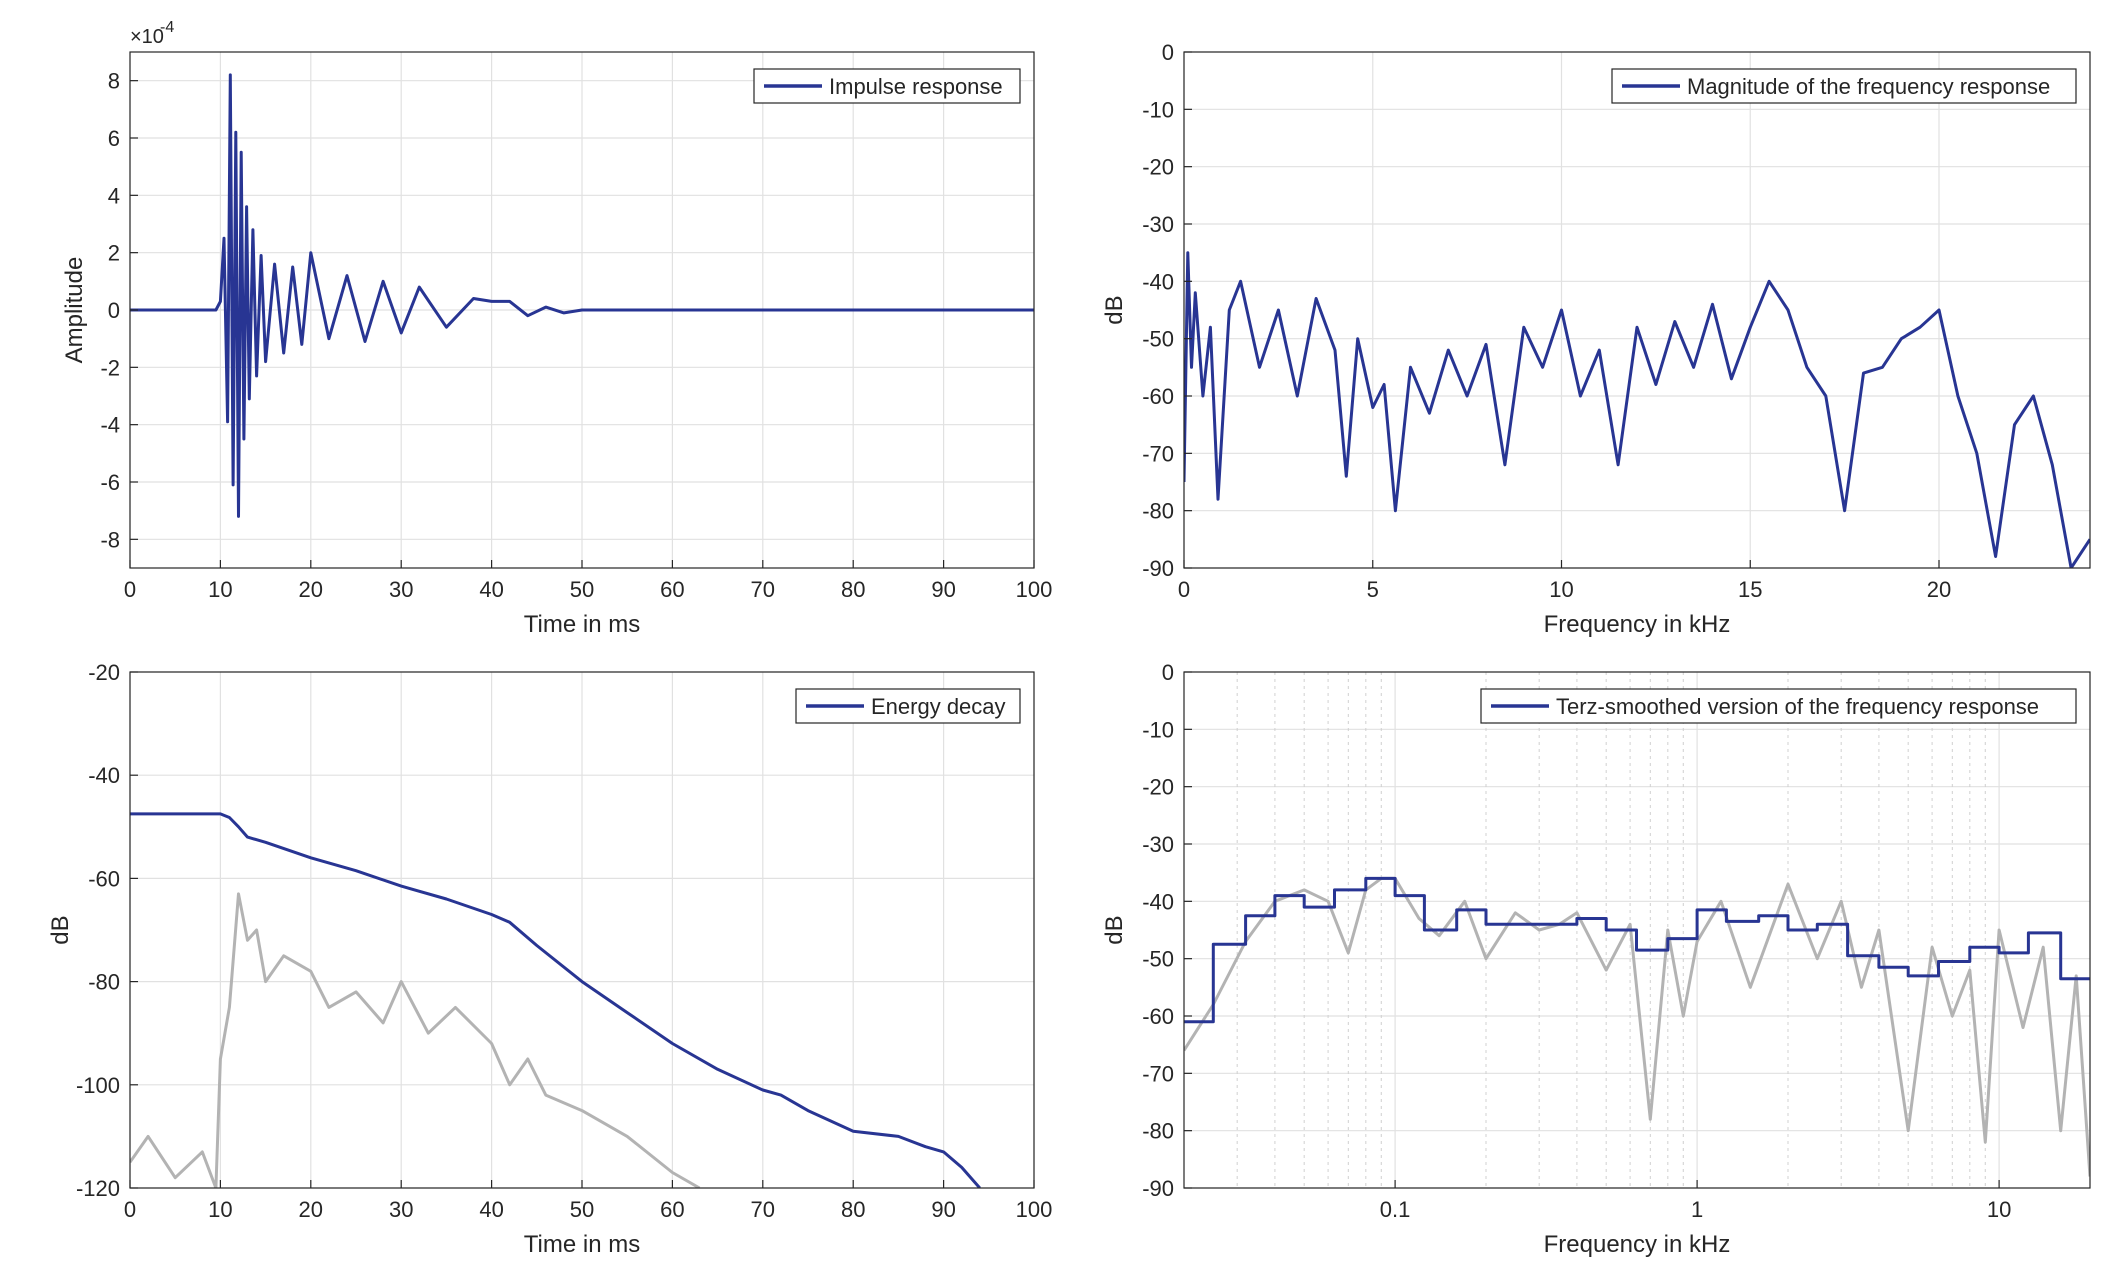 This screenshot has height=1276, width=2126. Describe the element at coordinates (167, 27) in the screenshot. I see `exponent-value: -4` at that location.